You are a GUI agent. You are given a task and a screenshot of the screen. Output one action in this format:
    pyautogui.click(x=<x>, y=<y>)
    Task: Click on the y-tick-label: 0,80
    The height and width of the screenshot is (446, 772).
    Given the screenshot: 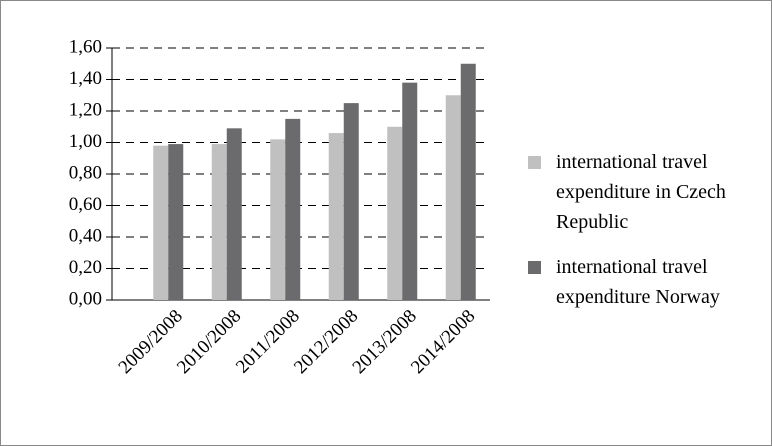 What is the action you would take?
    pyautogui.click(x=85, y=172)
    